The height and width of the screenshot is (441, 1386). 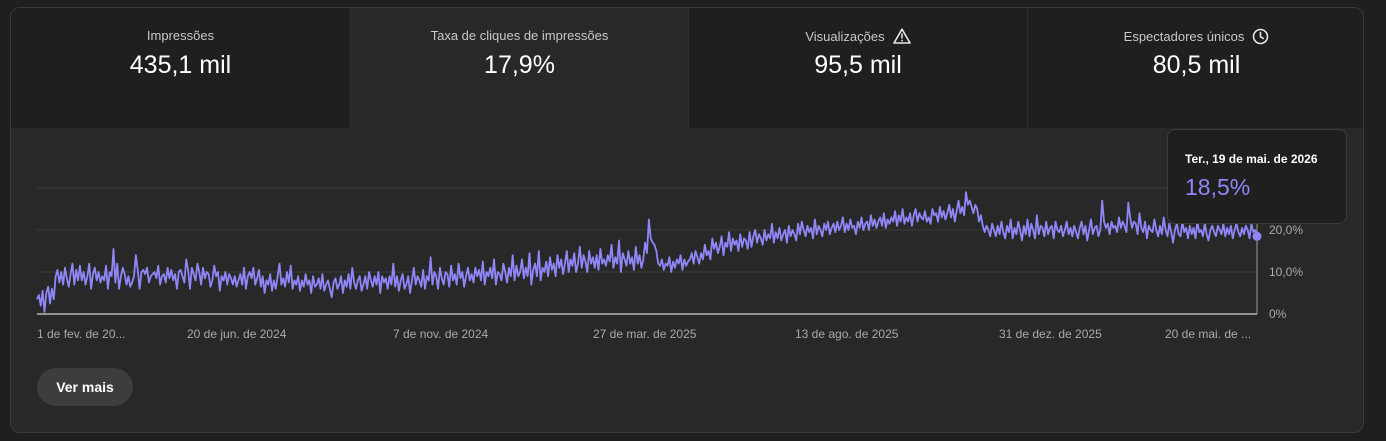 I want to click on see-more-button: Ver mais, so click(x=85, y=387).